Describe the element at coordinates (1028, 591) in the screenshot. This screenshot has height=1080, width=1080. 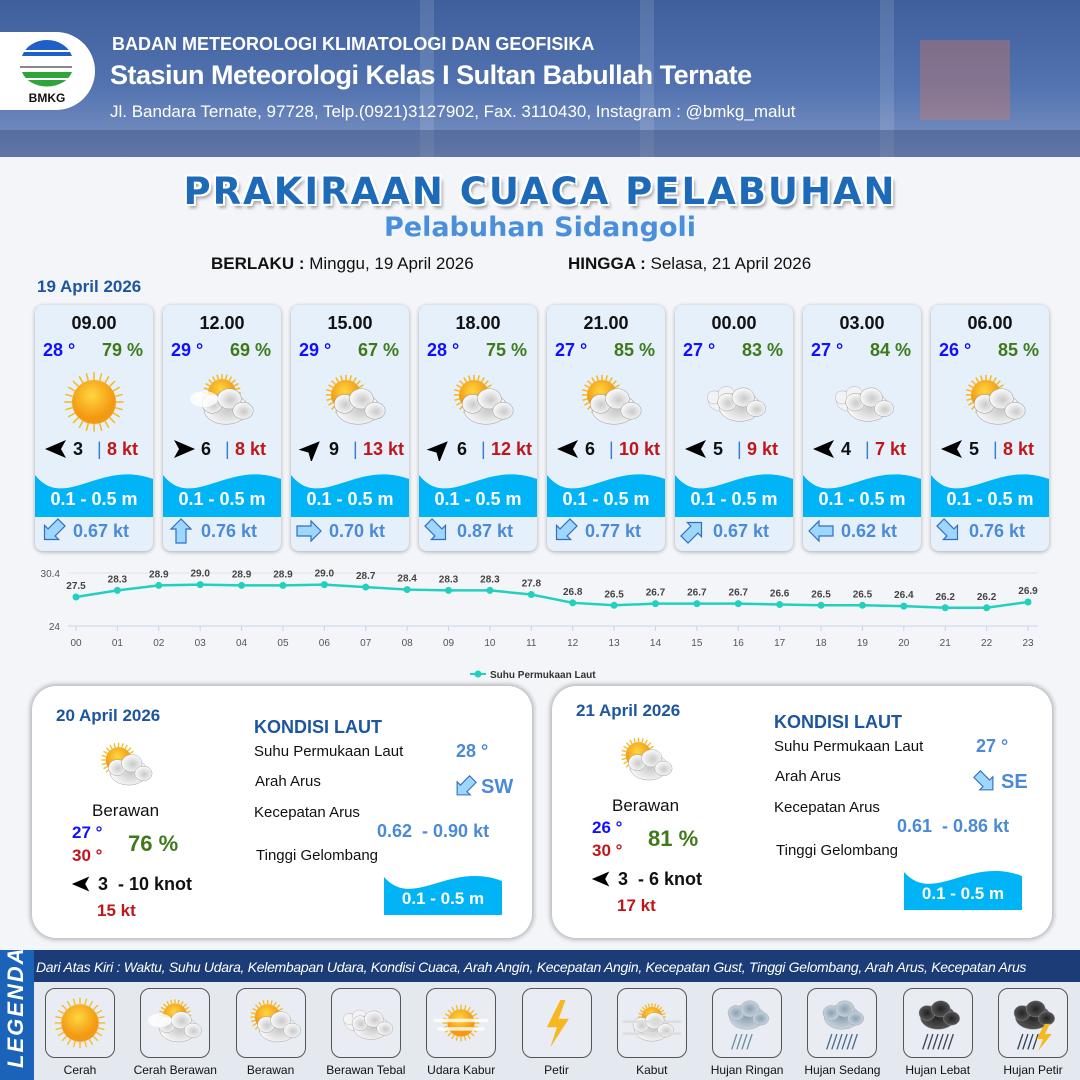
I see `data-label: 26.9` at that location.